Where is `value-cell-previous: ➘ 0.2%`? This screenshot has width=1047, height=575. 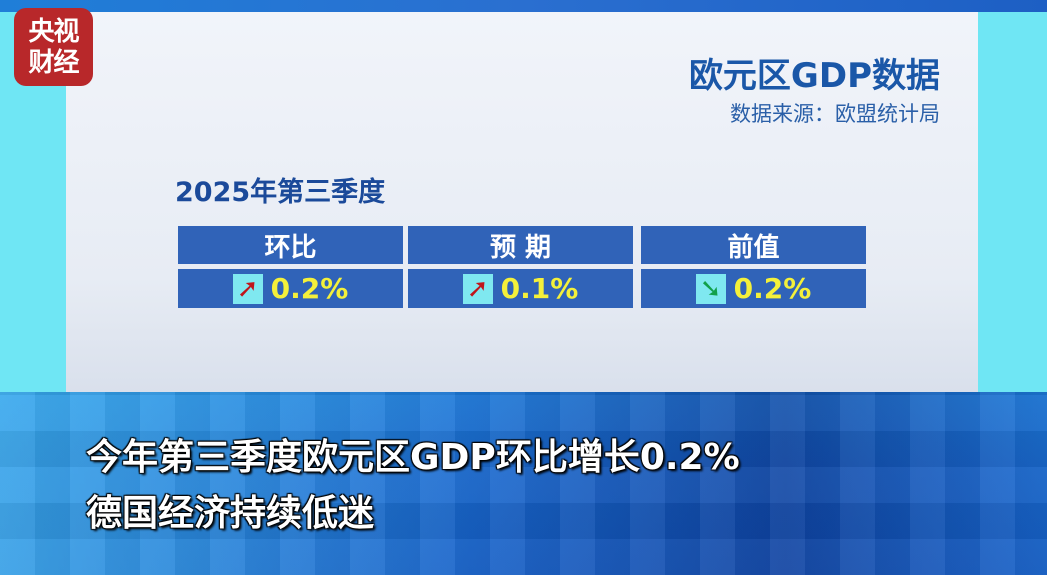
value-cell-previous: ➘ 0.2% is located at coordinates (753, 288).